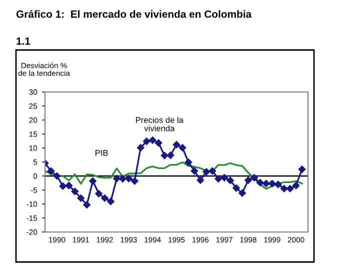  What do you see at coordinates (23, 41) in the screenshot?
I see `chart-subtitle: 1.1` at bounding box center [23, 41].